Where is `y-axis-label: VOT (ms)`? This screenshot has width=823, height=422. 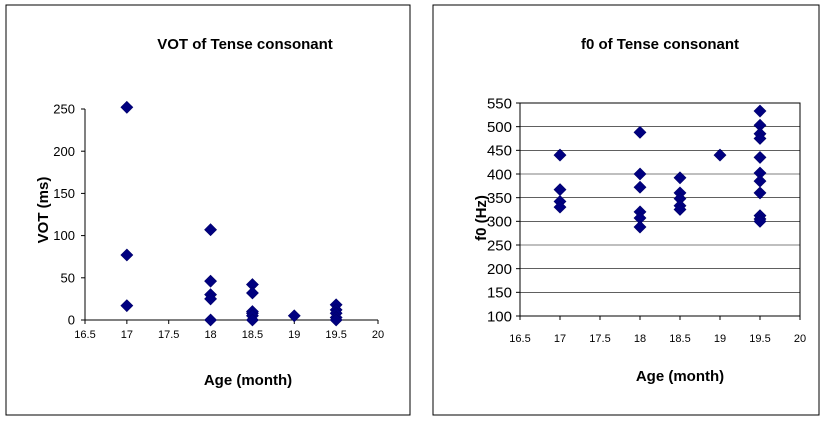 y-axis-label: VOT (ms) is located at coordinates (43, 210).